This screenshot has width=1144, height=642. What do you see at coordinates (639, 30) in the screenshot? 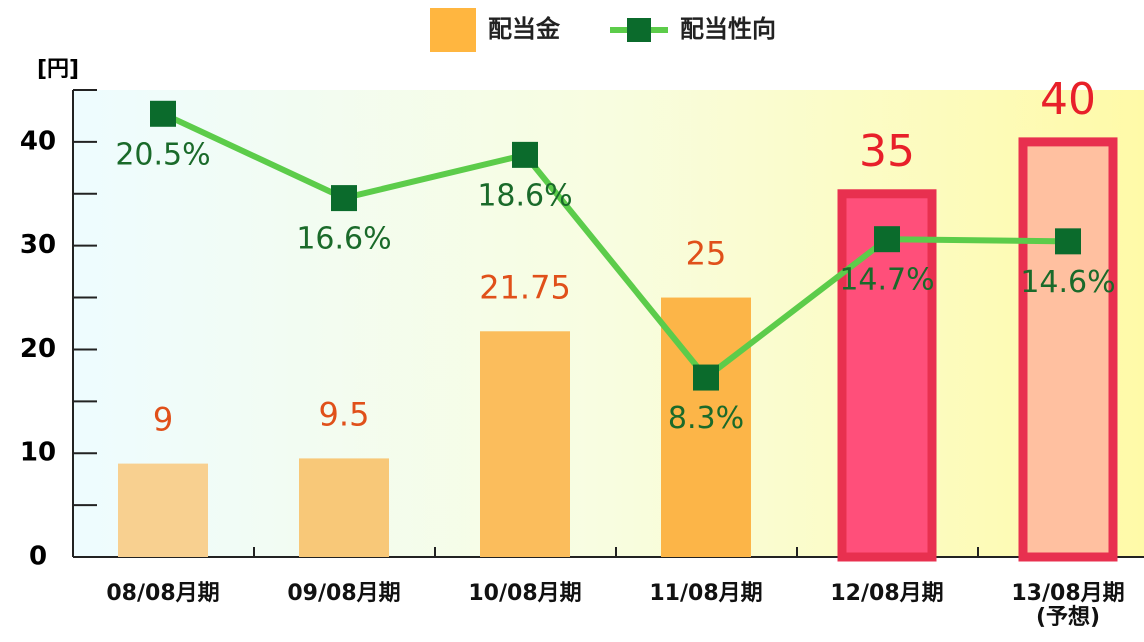
I see `legend-marker` at bounding box center [639, 30].